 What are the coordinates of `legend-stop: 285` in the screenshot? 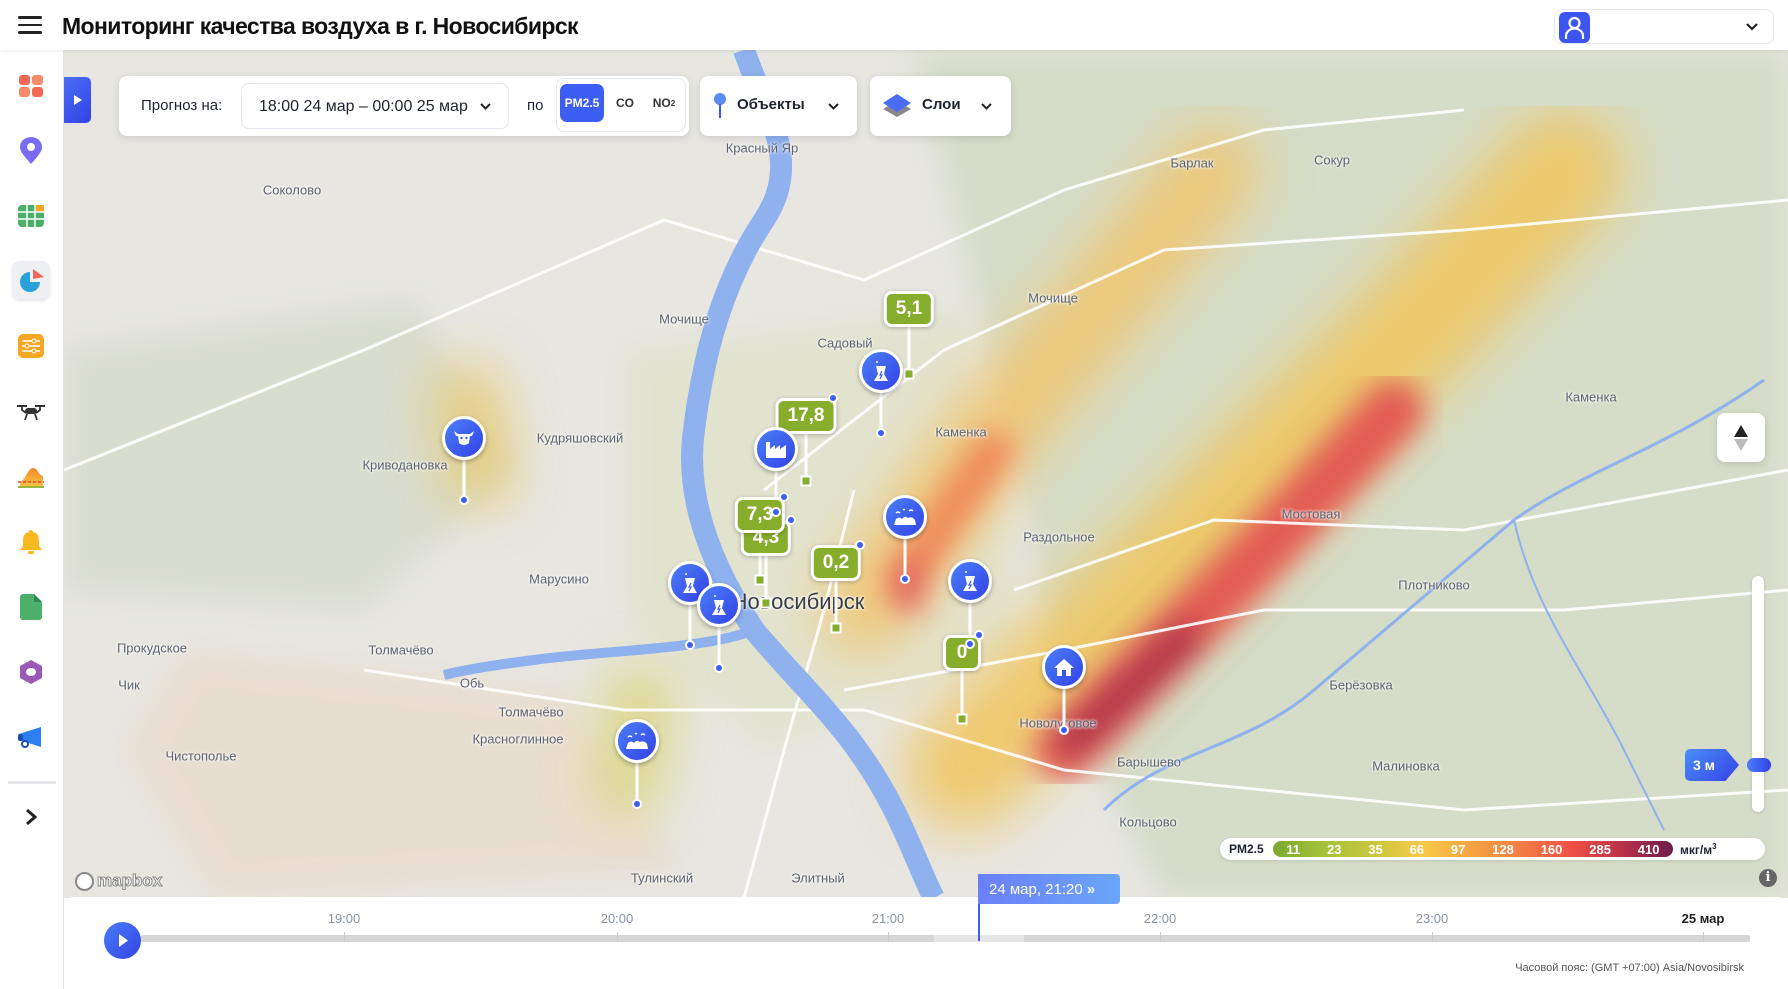 It's located at (1600, 849).